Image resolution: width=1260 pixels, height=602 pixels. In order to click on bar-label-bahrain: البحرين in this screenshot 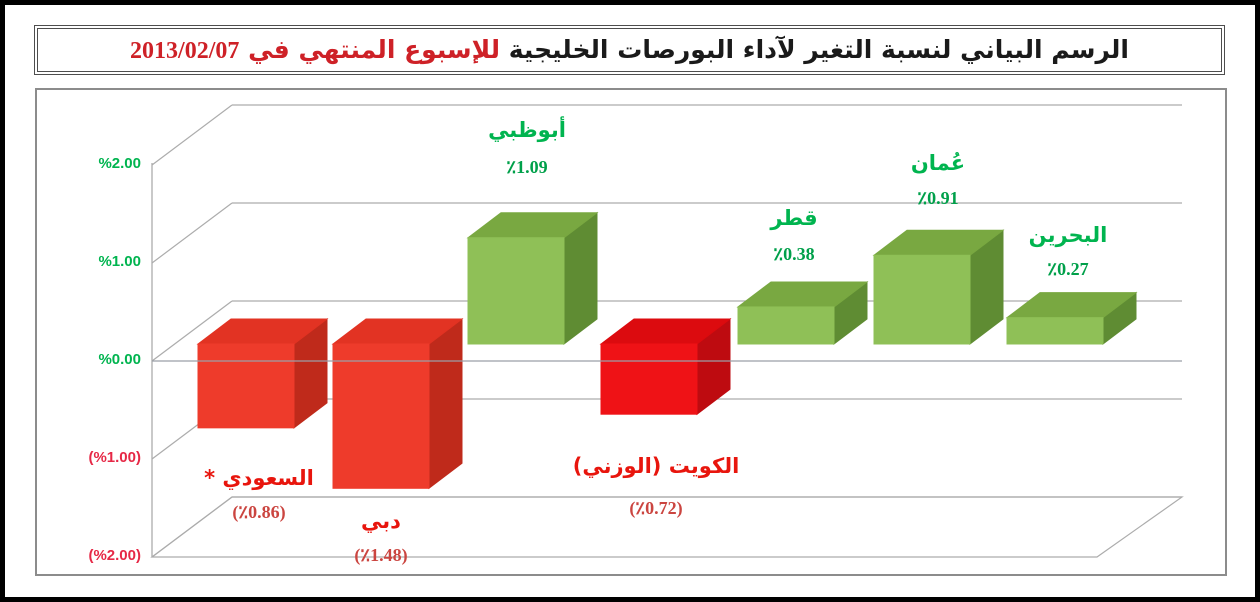, I will do `click(1068, 235)`.